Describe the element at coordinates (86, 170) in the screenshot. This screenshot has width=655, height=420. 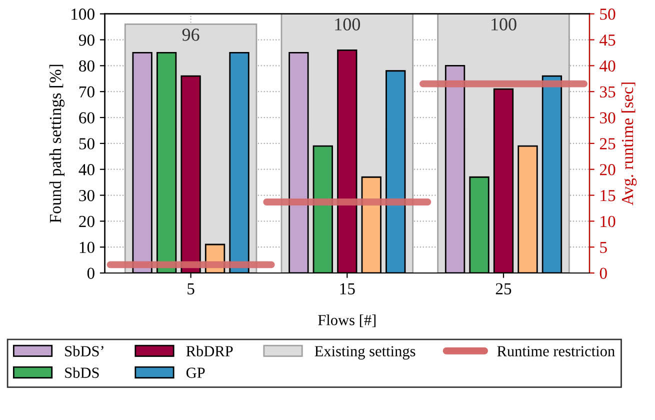
I see `y-tick-label: 40` at that location.